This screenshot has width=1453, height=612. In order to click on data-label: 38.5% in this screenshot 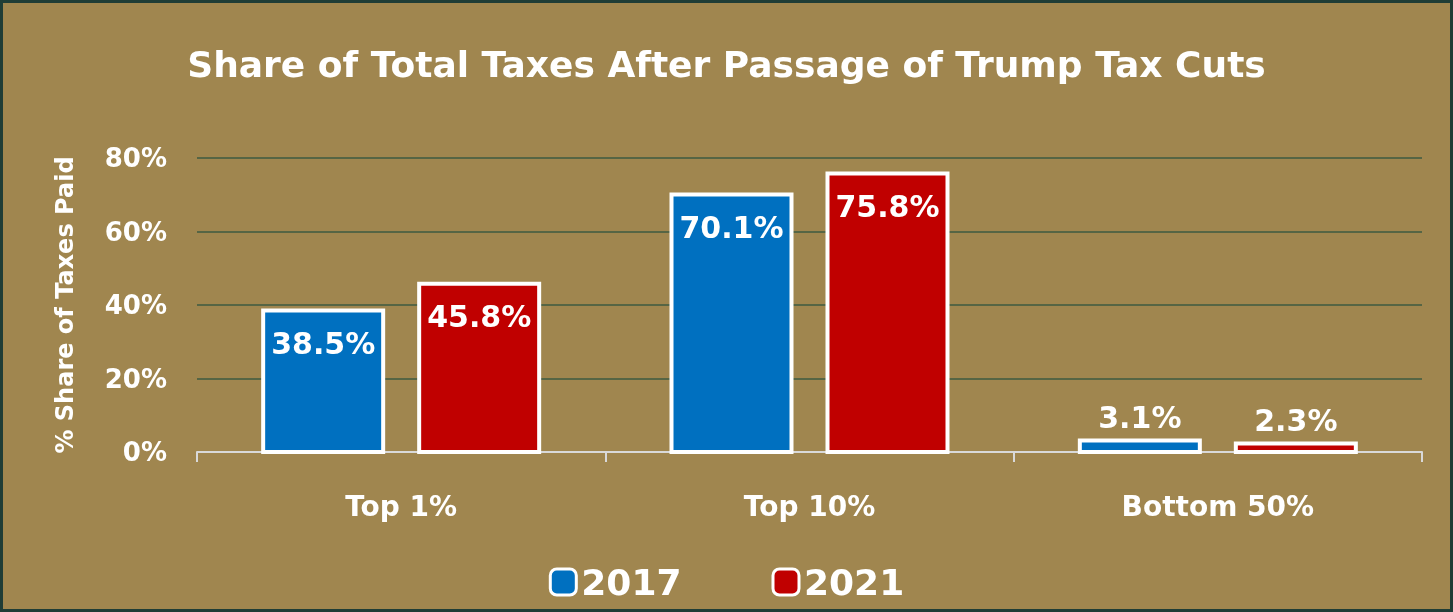, I will do `click(323, 344)`.